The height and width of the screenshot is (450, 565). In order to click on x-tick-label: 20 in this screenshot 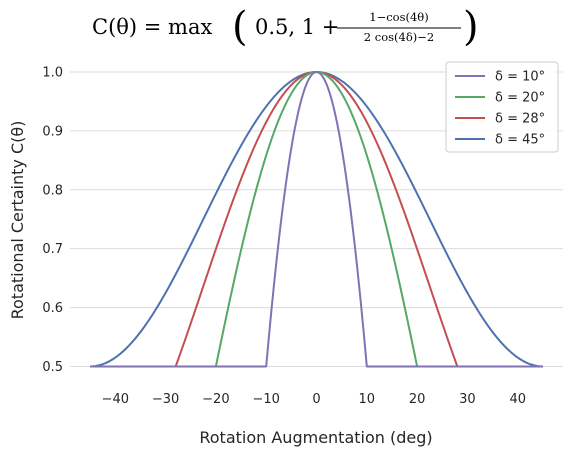, I will do `click(417, 399)`.